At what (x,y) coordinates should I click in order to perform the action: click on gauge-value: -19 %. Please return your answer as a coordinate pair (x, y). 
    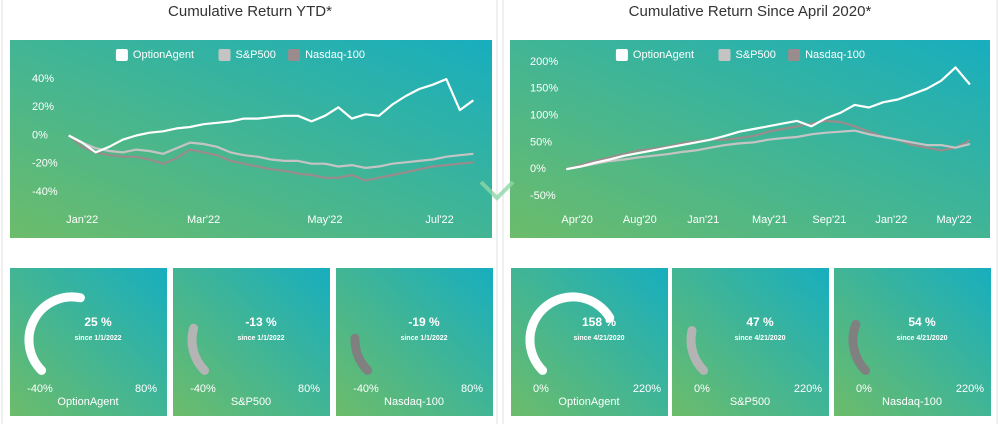
    Looking at the image, I should click on (424, 322).